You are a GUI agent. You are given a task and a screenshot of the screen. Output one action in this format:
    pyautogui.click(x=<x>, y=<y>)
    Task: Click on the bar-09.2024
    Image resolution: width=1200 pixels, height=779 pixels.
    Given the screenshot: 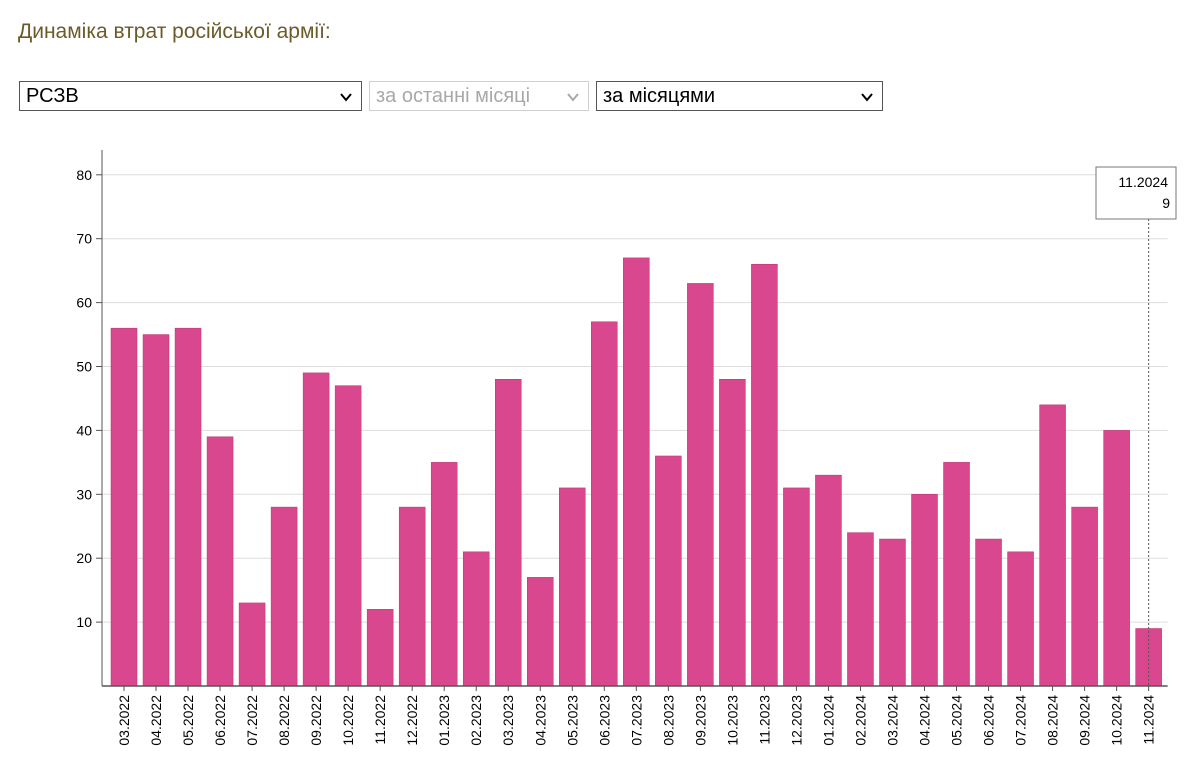 What is the action you would take?
    pyautogui.click(x=1084, y=596)
    